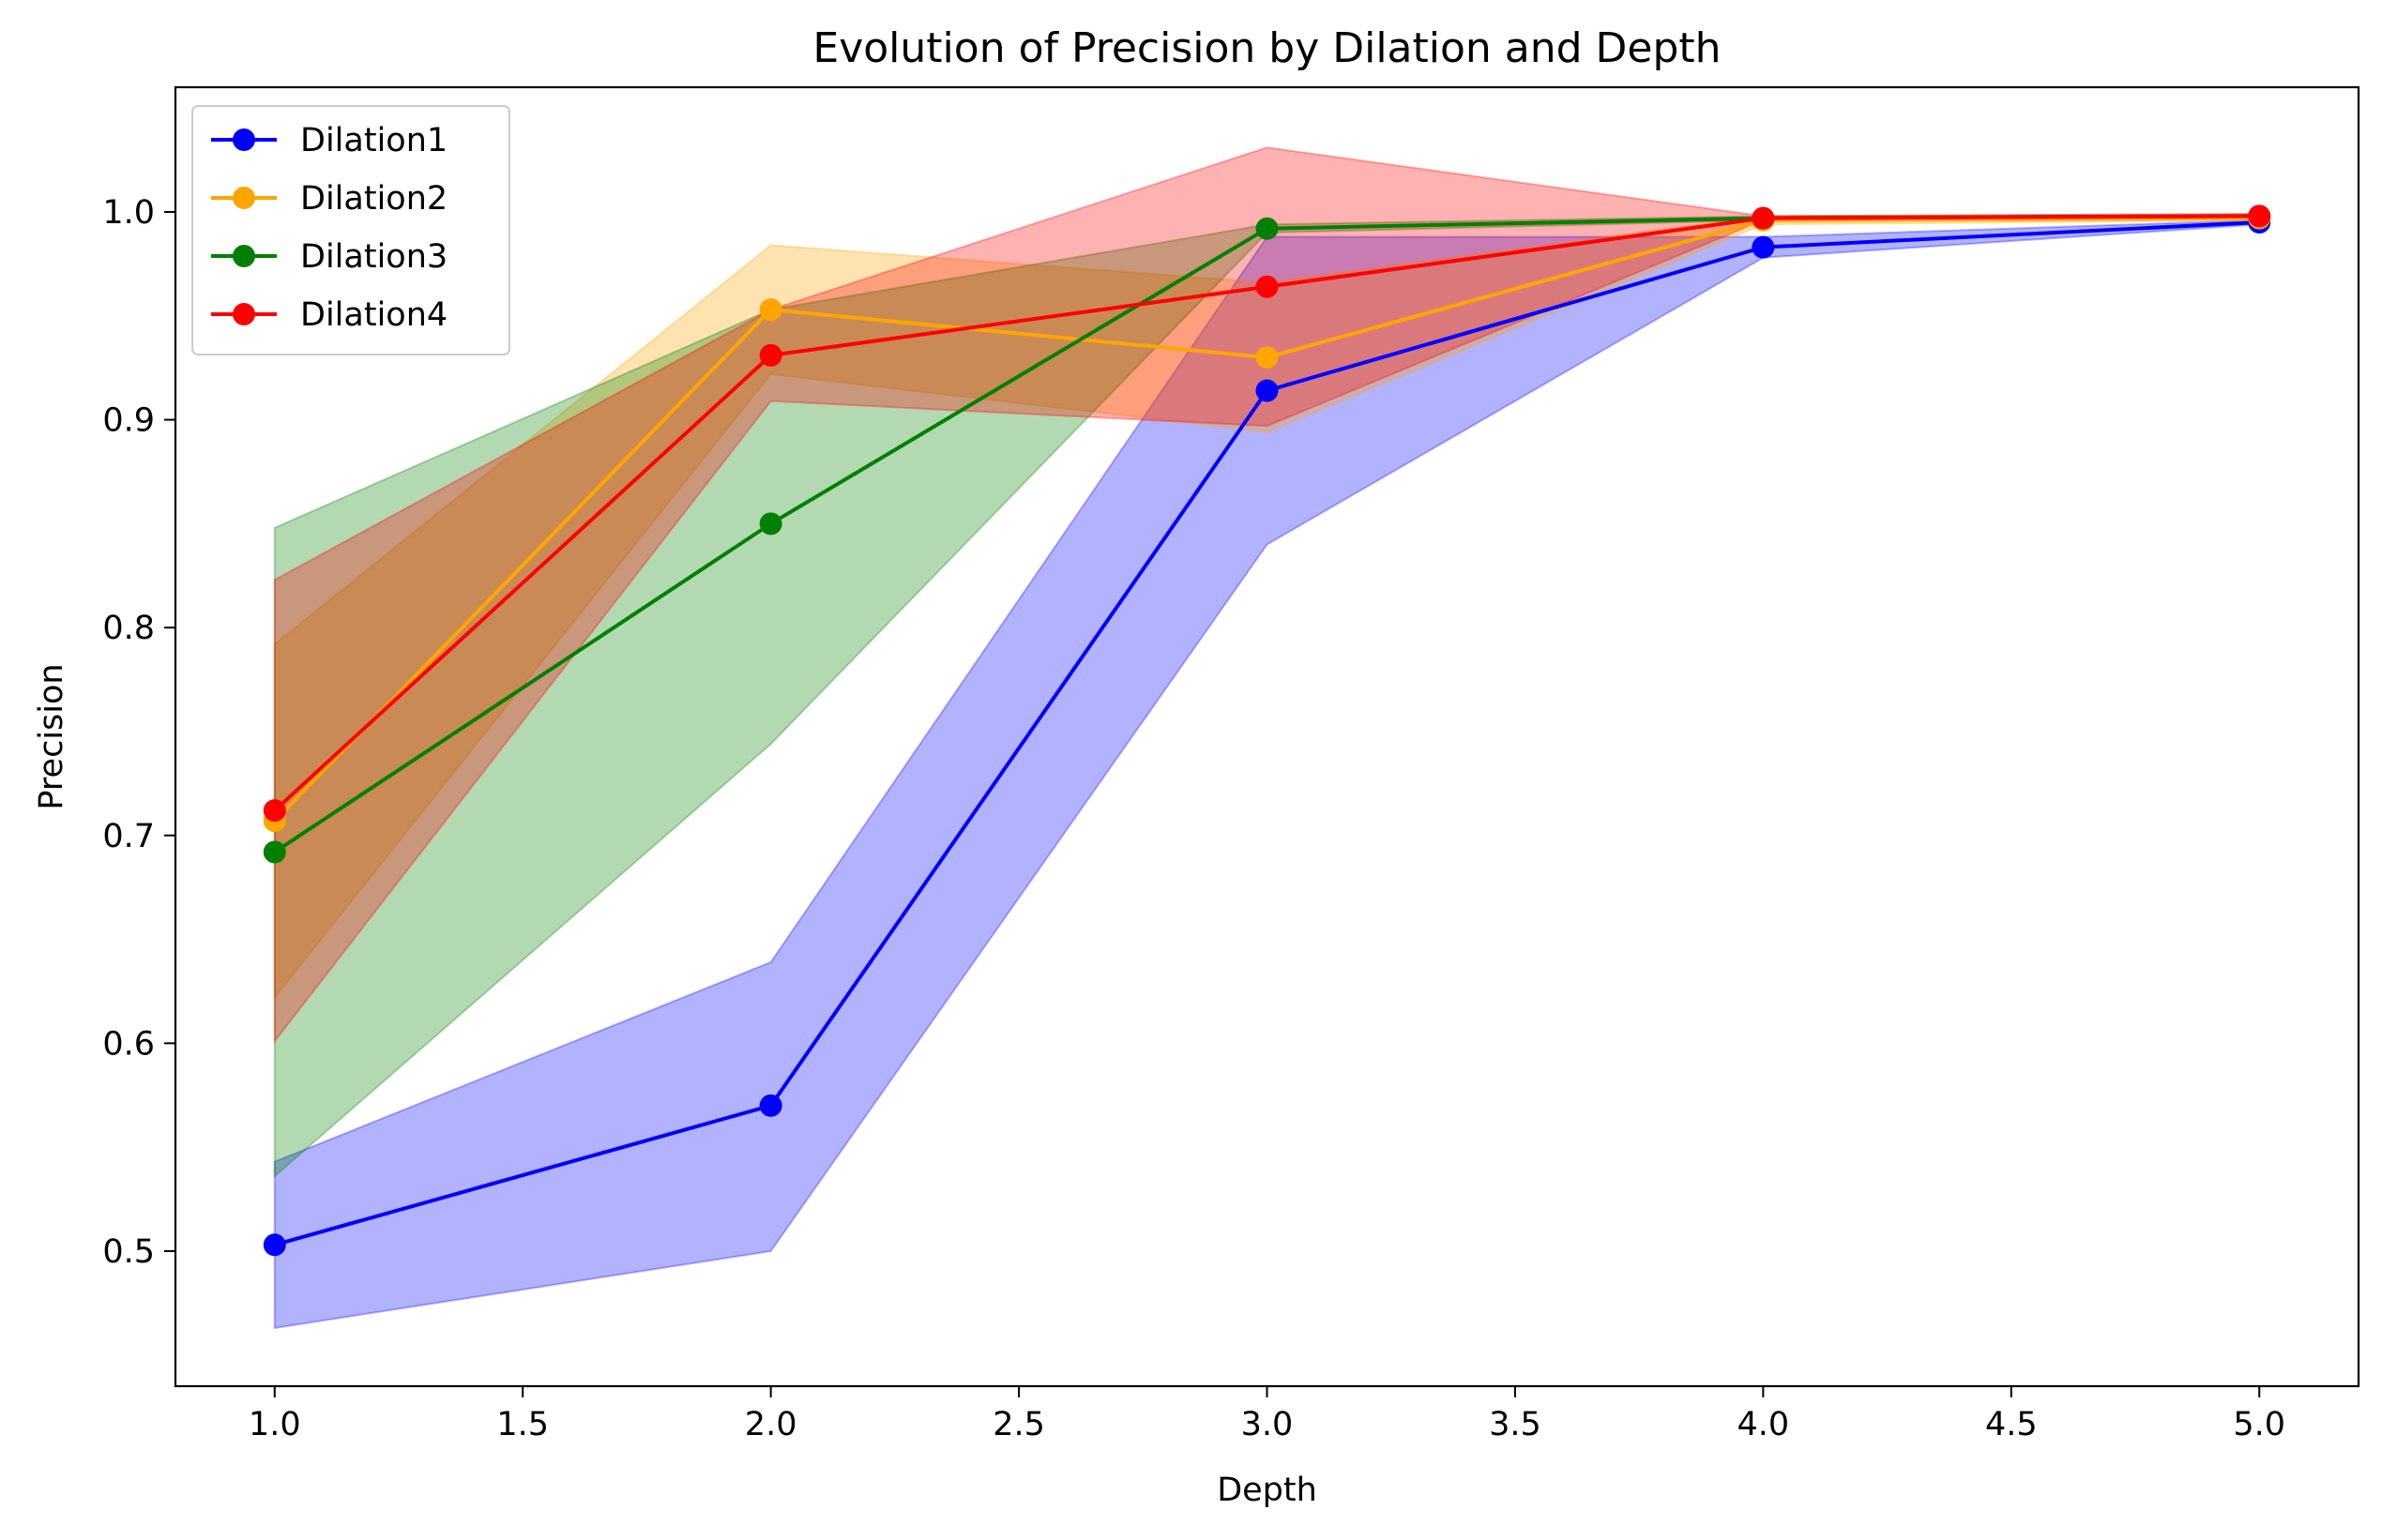 This screenshot has width=2382, height=1540. I want to click on x-tick-label: 4.5, so click(2011, 1424).